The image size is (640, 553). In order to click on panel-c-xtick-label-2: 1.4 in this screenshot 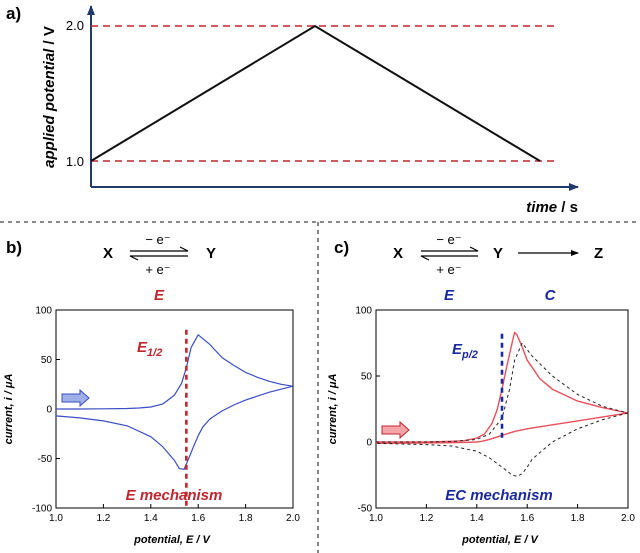, I will do `click(477, 518)`.